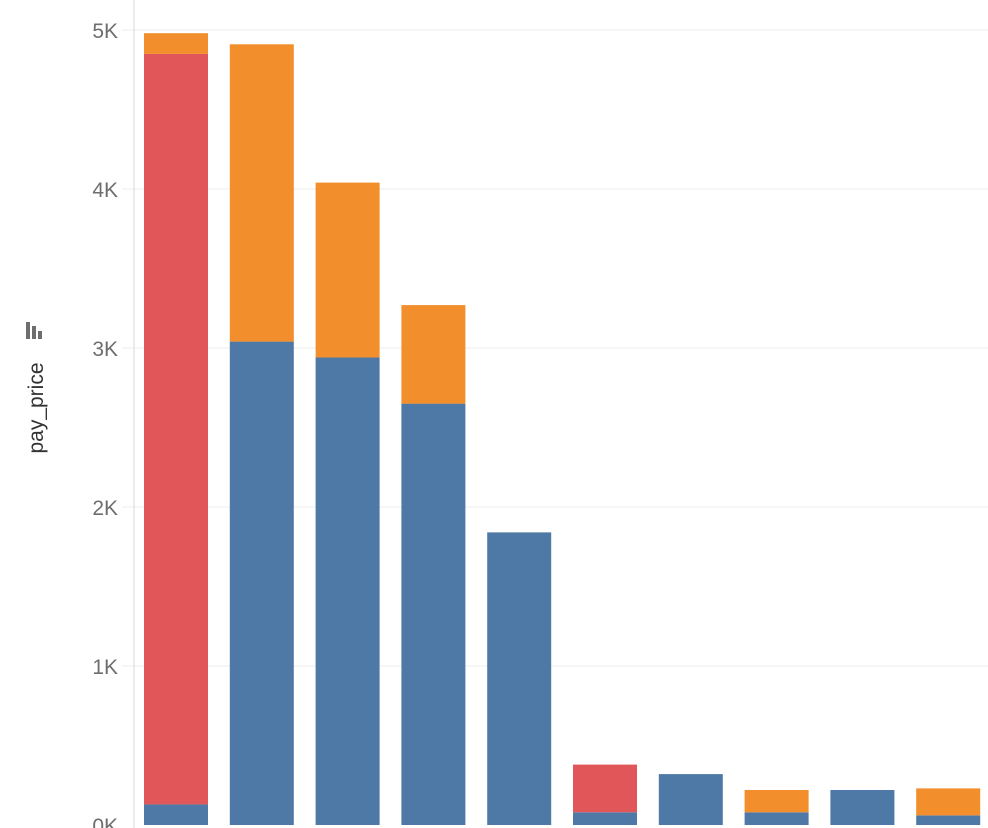 This screenshot has width=988, height=828. What do you see at coordinates (36, 407) in the screenshot?
I see `y-axis-title: pay_price` at bounding box center [36, 407].